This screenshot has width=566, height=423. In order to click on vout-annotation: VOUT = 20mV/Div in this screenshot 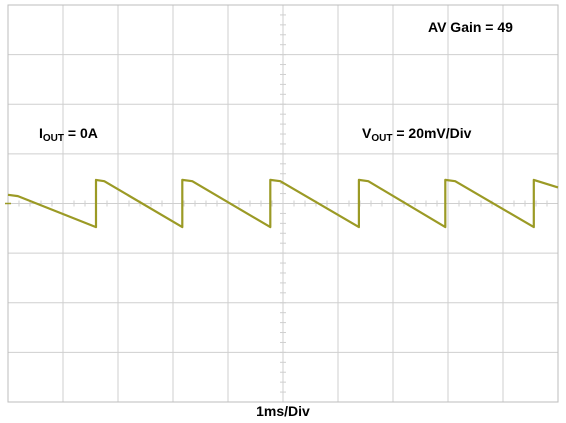, I will do `click(417, 134)`.